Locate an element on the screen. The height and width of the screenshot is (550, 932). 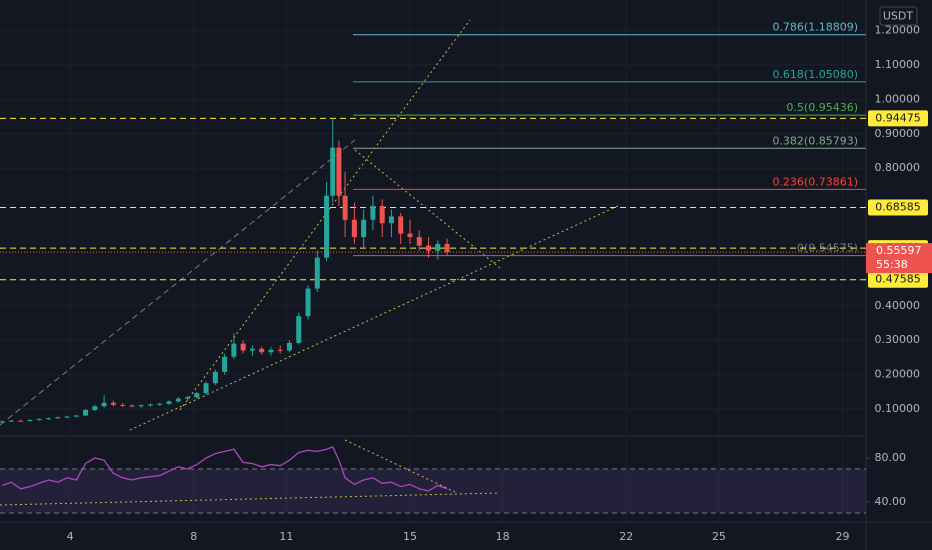
y-tick-label: 0.80000 is located at coordinates (898, 167).